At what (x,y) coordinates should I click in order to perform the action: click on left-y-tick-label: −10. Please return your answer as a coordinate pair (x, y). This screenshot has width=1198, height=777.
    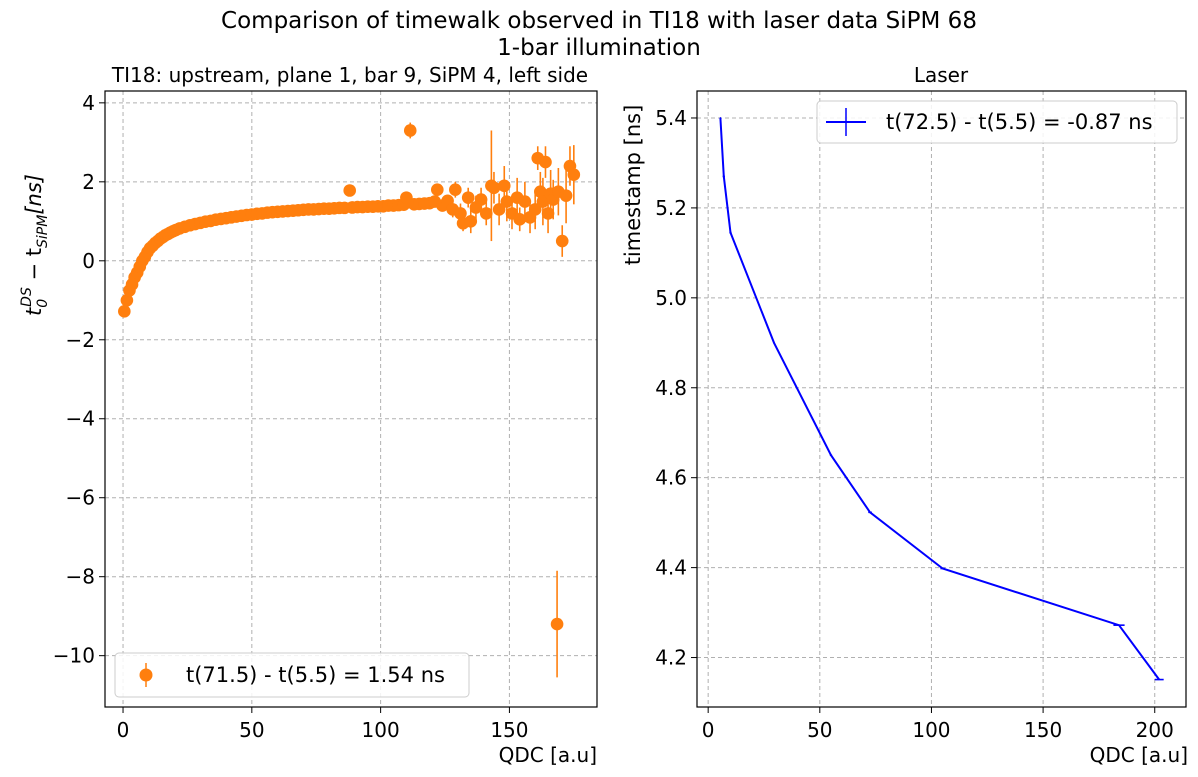
    Looking at the image, I should click on (74, 656).